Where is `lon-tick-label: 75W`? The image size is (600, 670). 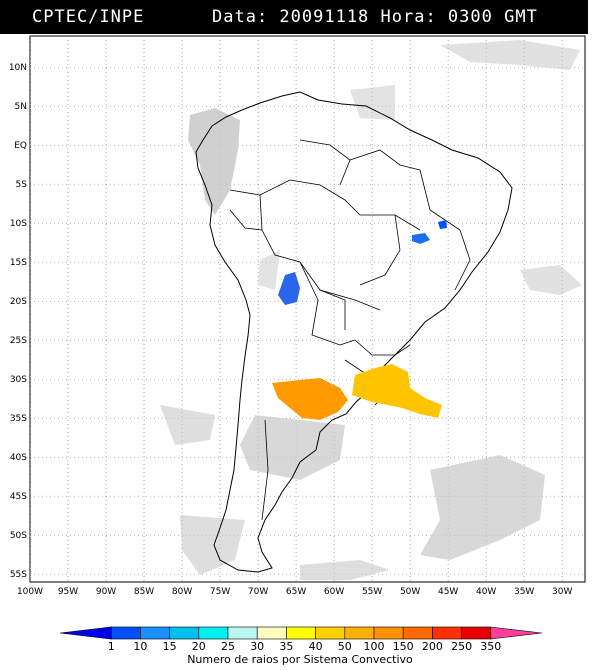
lon-tick-label: 75W is located at coordinates (220, 592).